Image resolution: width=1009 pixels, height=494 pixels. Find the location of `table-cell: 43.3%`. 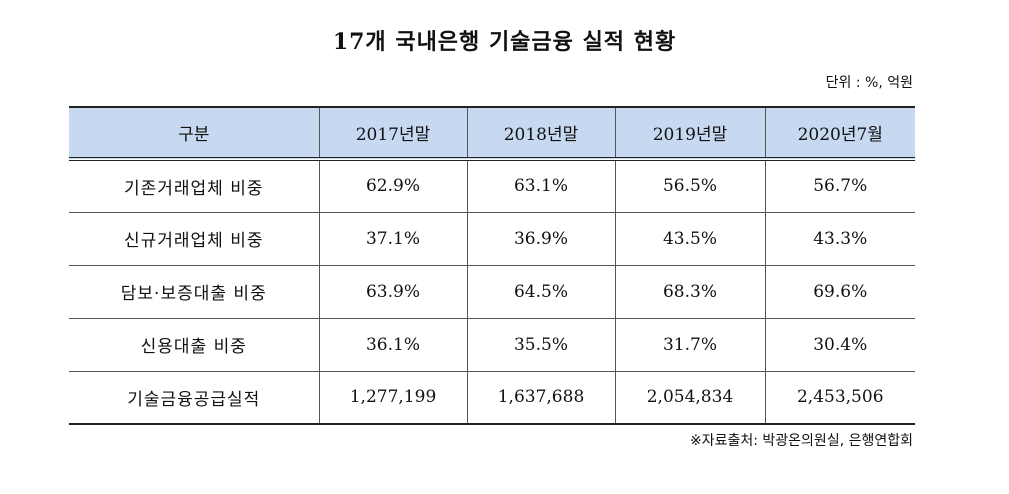

table-cell: 43.3% is located at coordinates (839, 239).